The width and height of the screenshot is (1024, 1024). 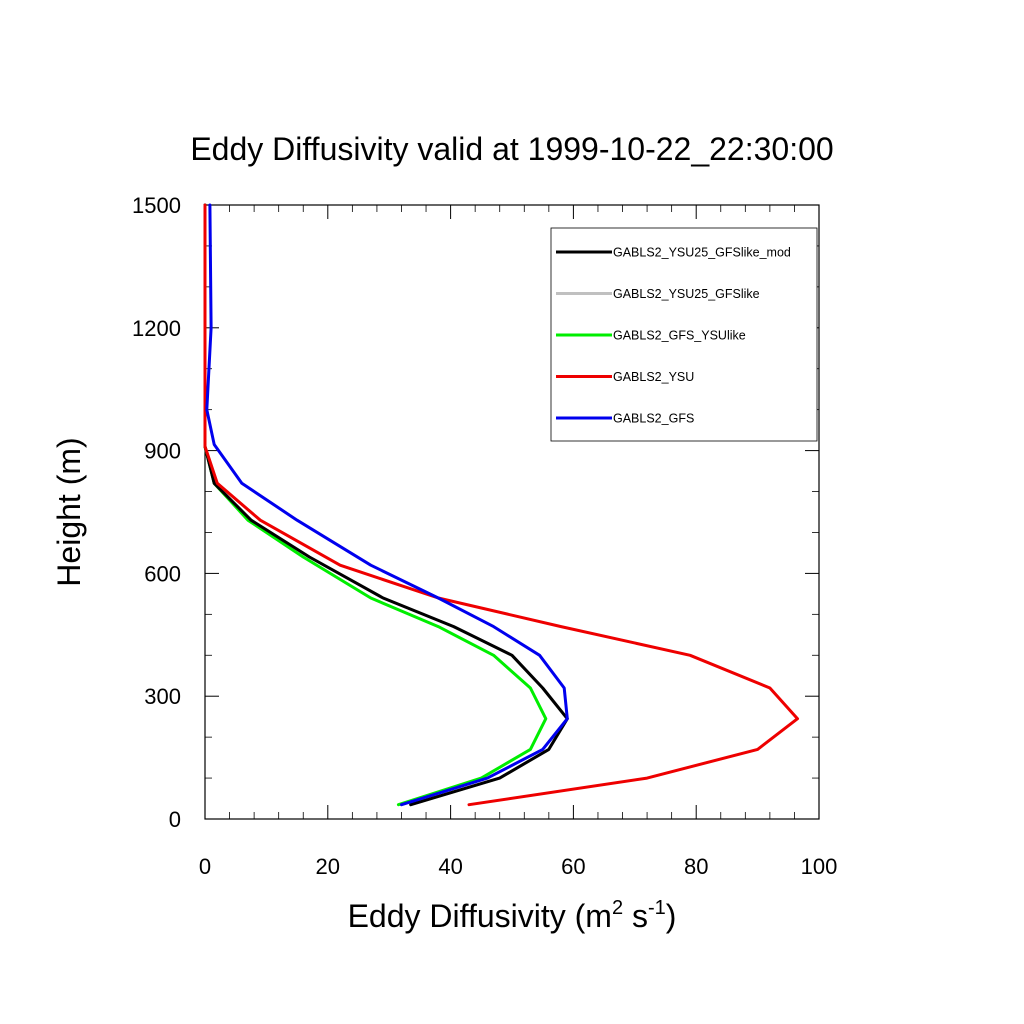 I want to click on y-tick-label: 600, so click(x=162, y=573).